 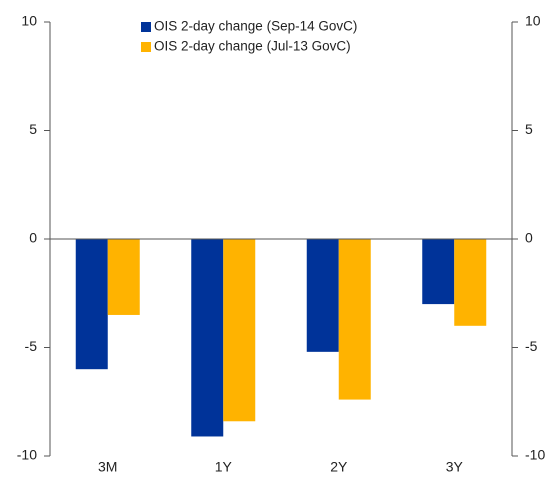 I want to click on x-tick-label: 3M, so click(x=107, y=467).